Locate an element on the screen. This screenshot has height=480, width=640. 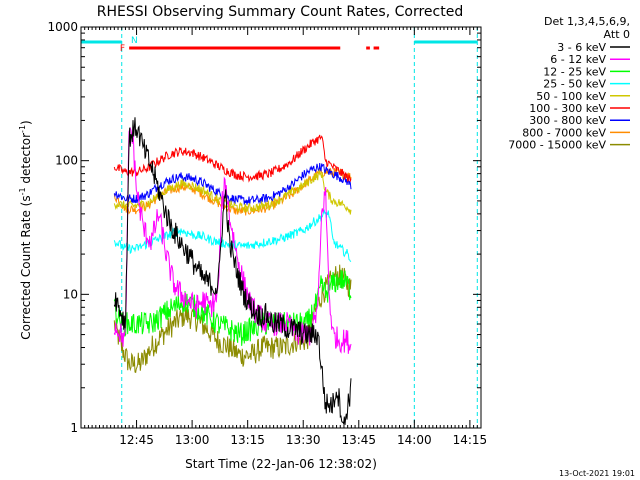
x-tick-label-3: 13:30 is located at coordinates (303, 440).